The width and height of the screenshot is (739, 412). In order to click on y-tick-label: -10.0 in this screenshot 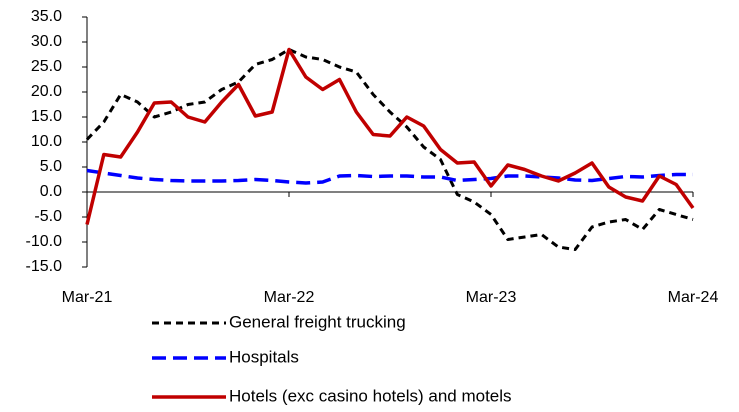, I will do `click(44, 241)`.